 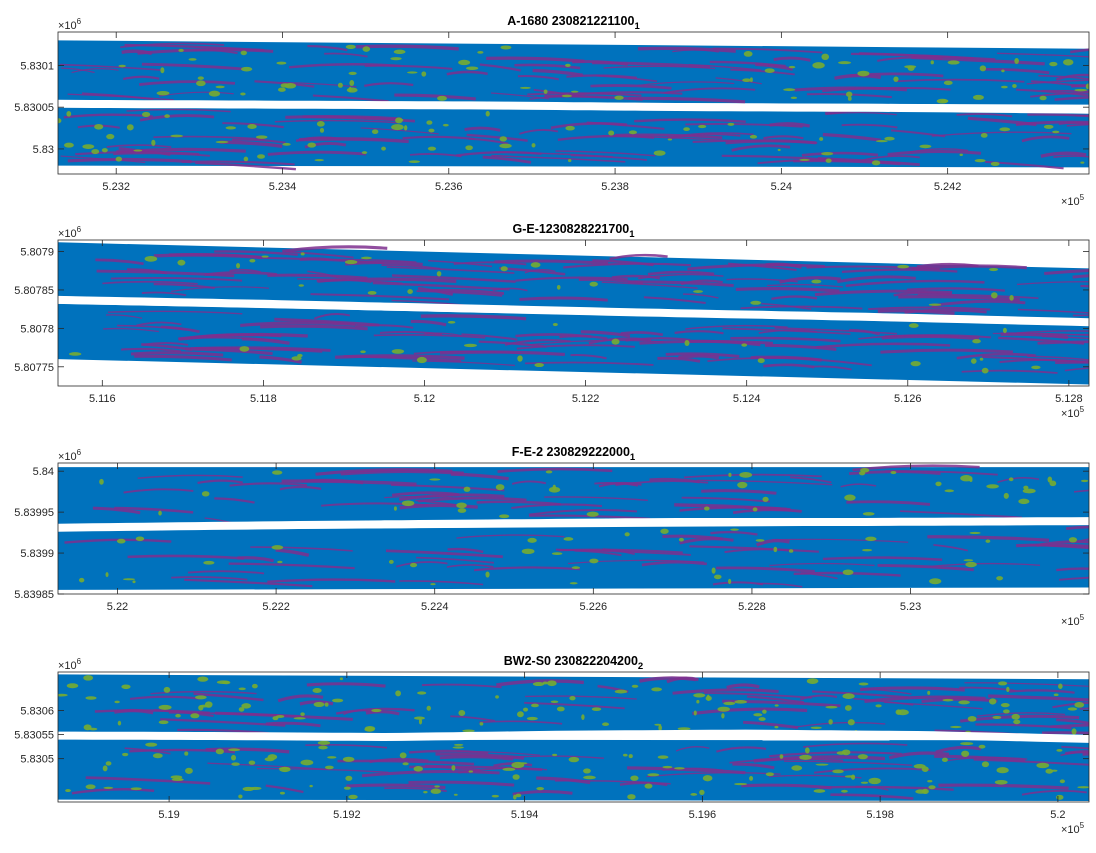 What do you see at coordinates (880, 815) in the screenshot?
I see `x-tick-label: 5.198` at bounding box center [880, 815].